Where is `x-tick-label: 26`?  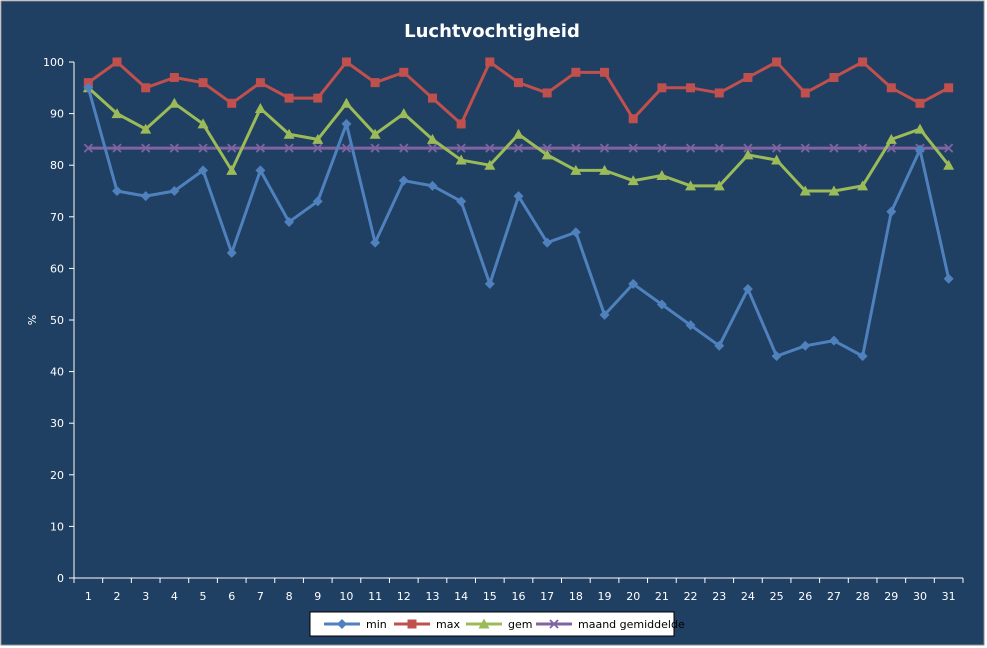 x-tick-label: 26 is located at coordinates (805, 596).